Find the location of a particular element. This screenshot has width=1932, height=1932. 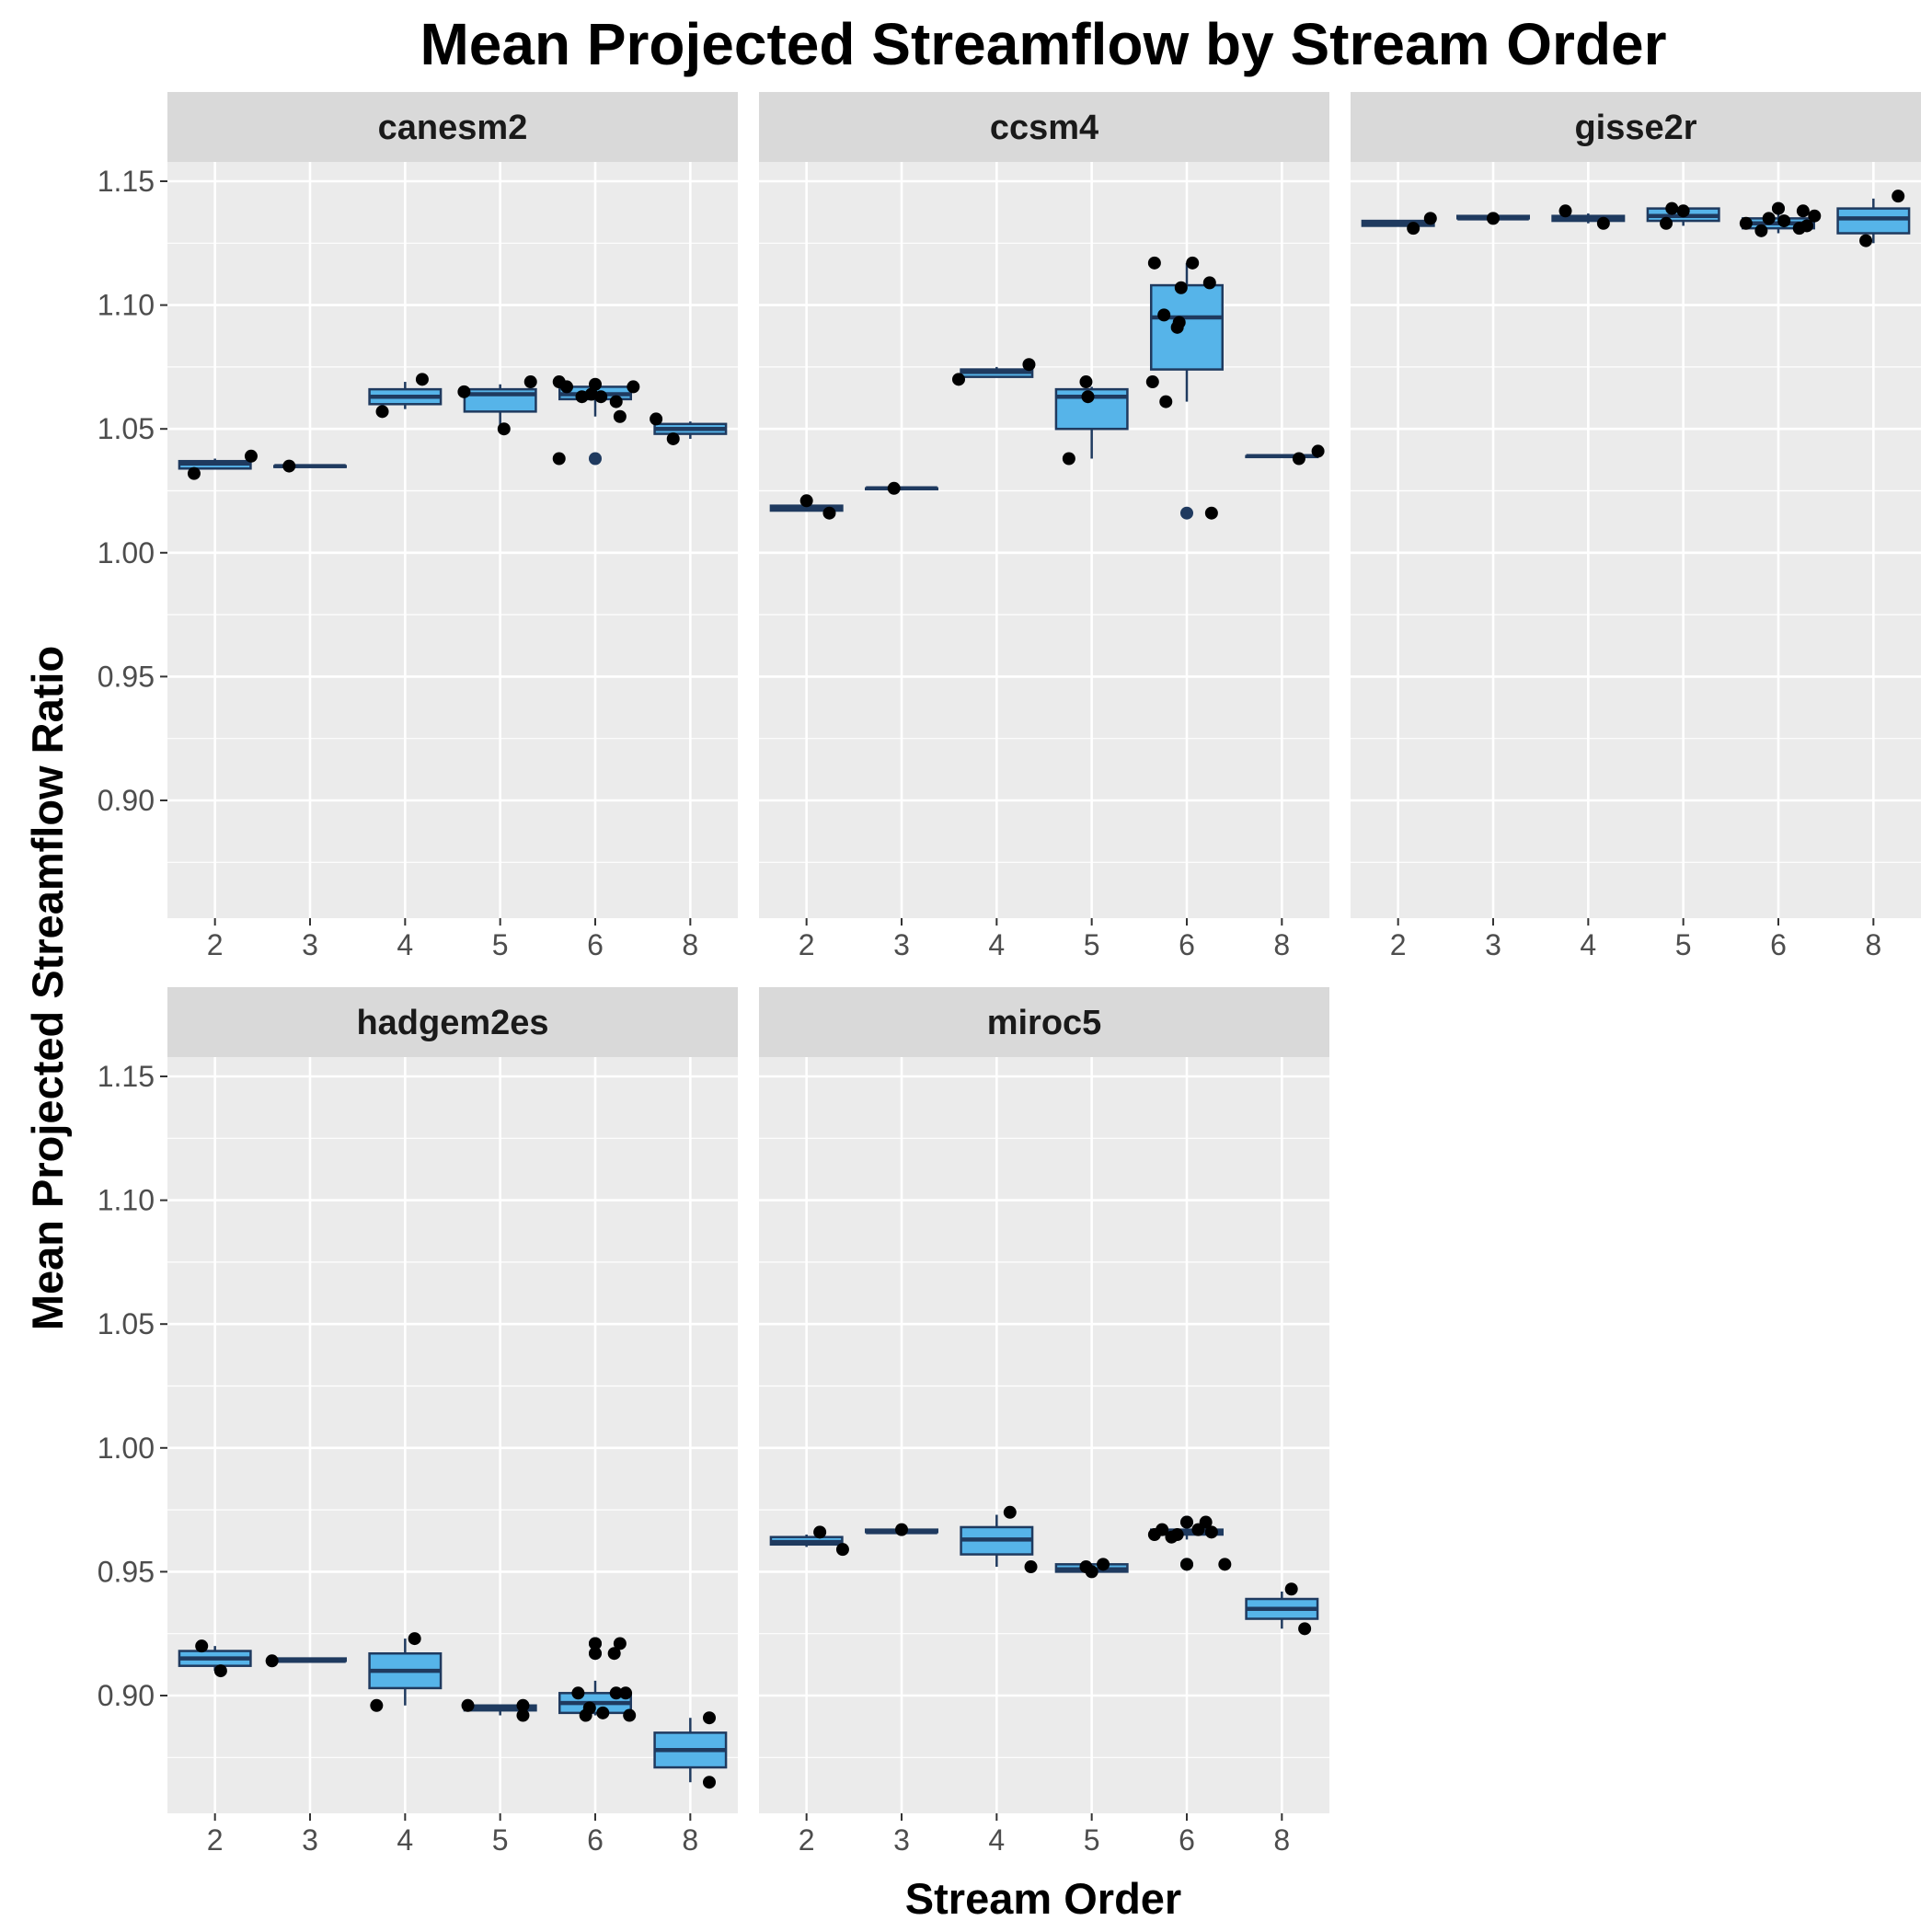

box-body is located at coordinates (1873, 221).